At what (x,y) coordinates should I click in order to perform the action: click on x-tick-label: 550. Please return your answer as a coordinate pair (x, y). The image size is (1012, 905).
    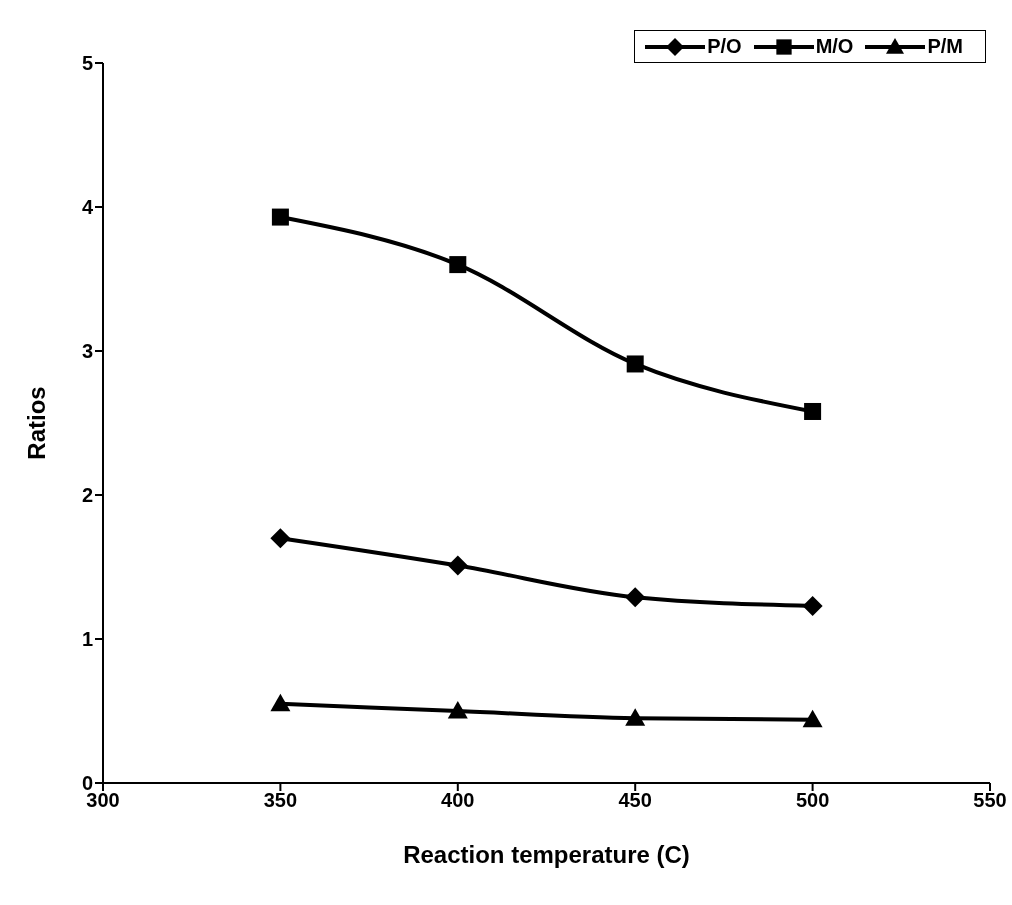
    Looking at the image, I should click on (990, 800).